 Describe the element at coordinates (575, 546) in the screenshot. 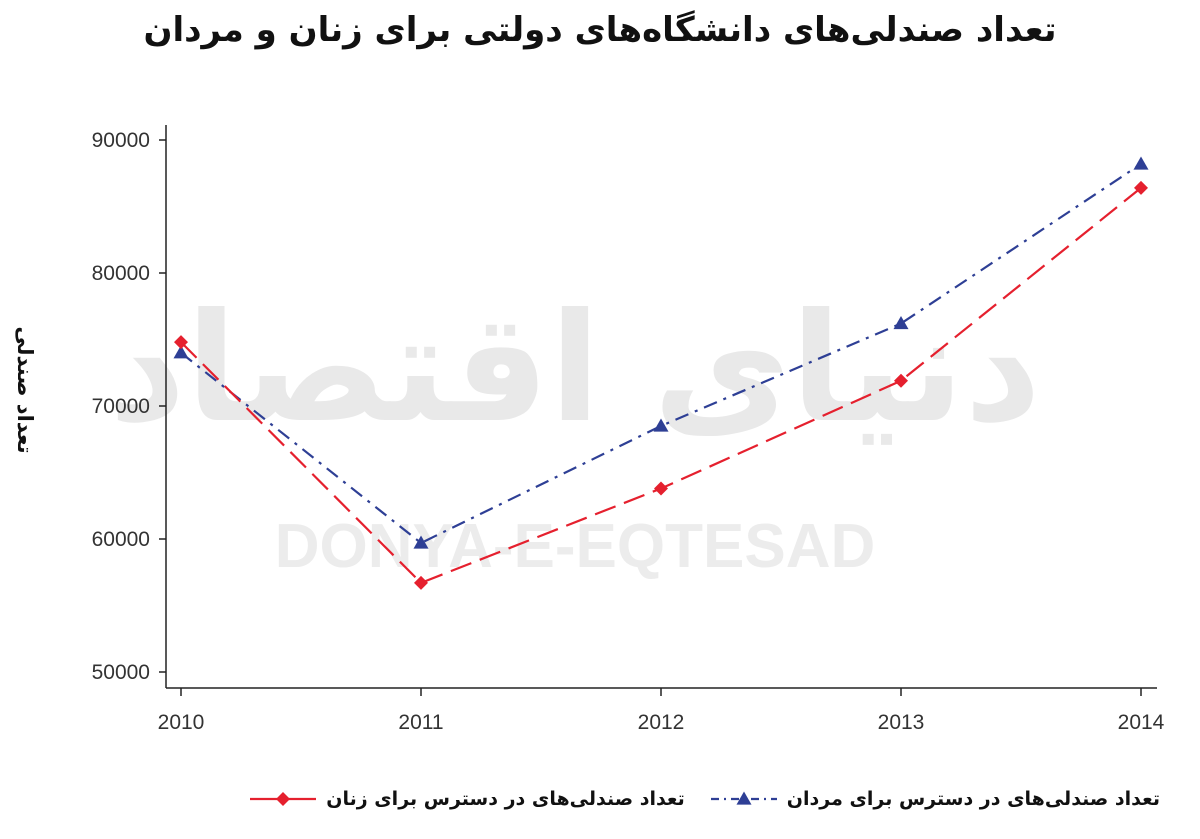

I see `watermark-english: DONYA-E-EQTESAD` at that location.